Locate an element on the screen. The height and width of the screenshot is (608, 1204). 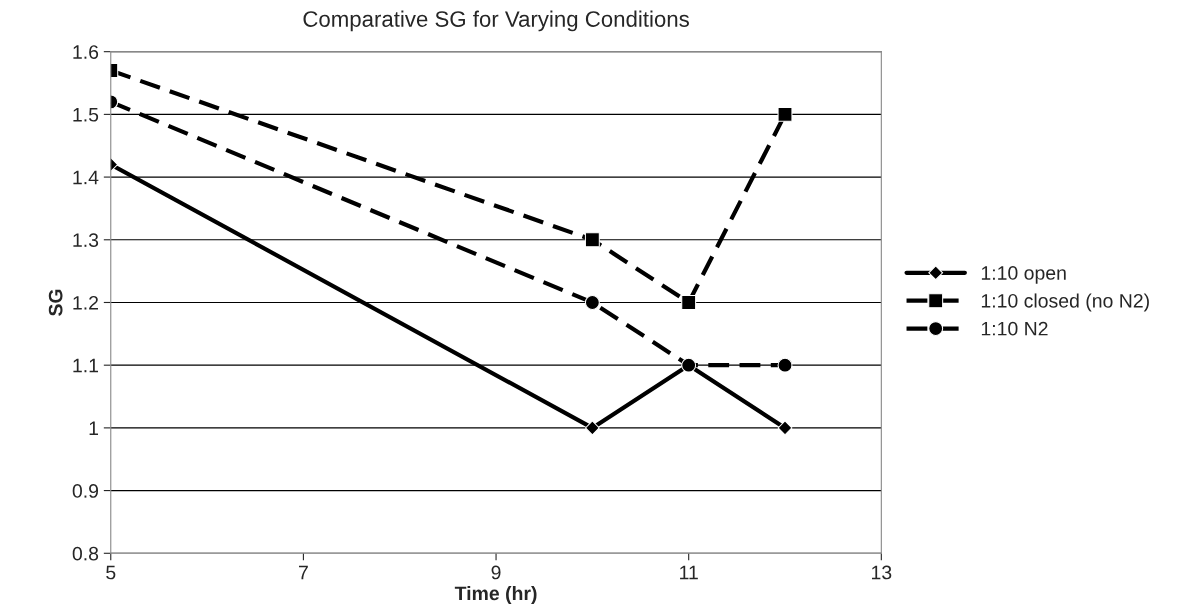
x-tick-label: 5 is located at coordinates (111, 572).